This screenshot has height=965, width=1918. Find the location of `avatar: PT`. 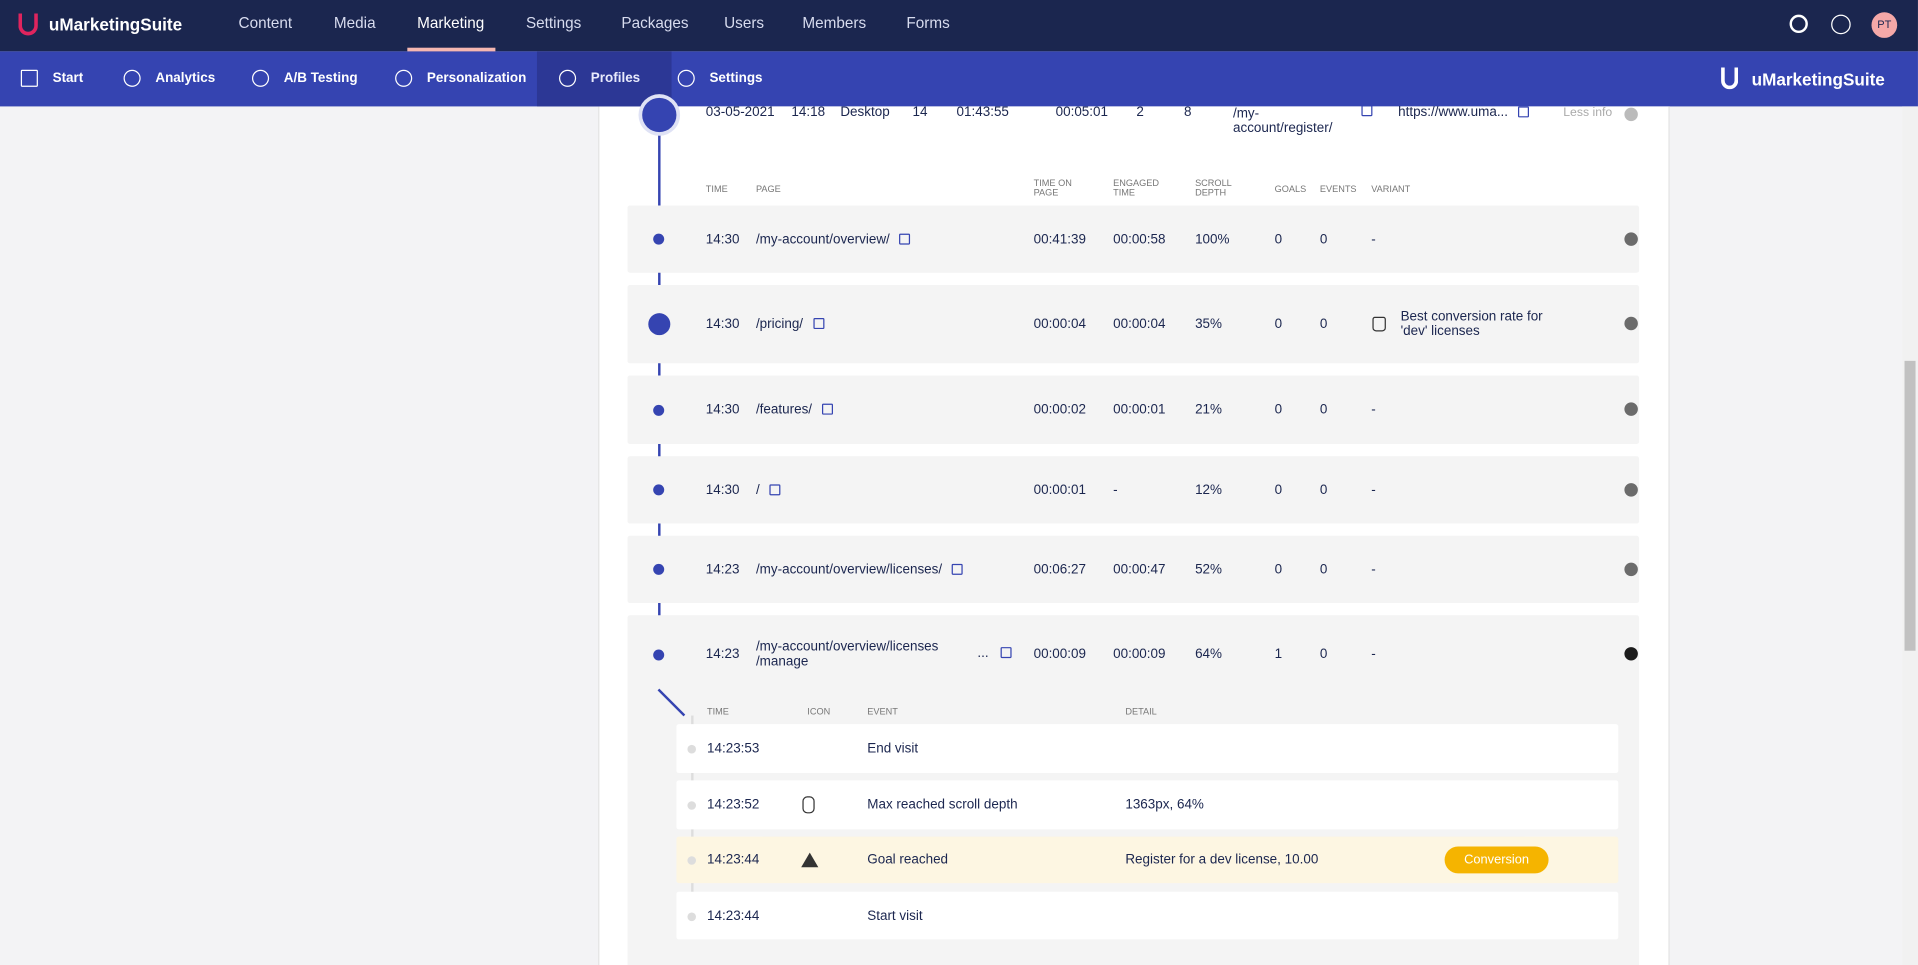

avatar: PT is located at coordinates (1884, 25).